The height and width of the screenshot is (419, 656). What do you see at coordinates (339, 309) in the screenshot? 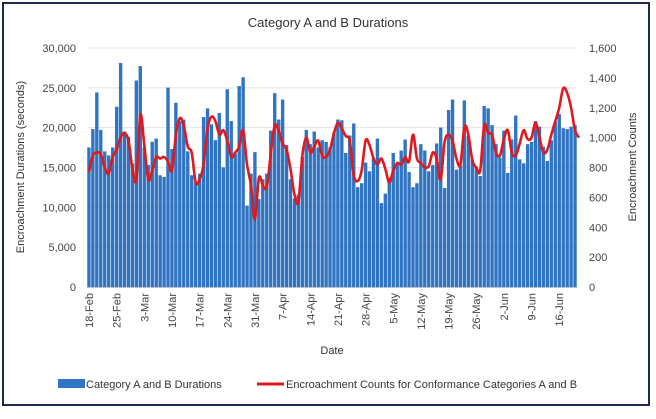
I see `x-tick-label: 21-Apr` at bounding box center [339, 309].